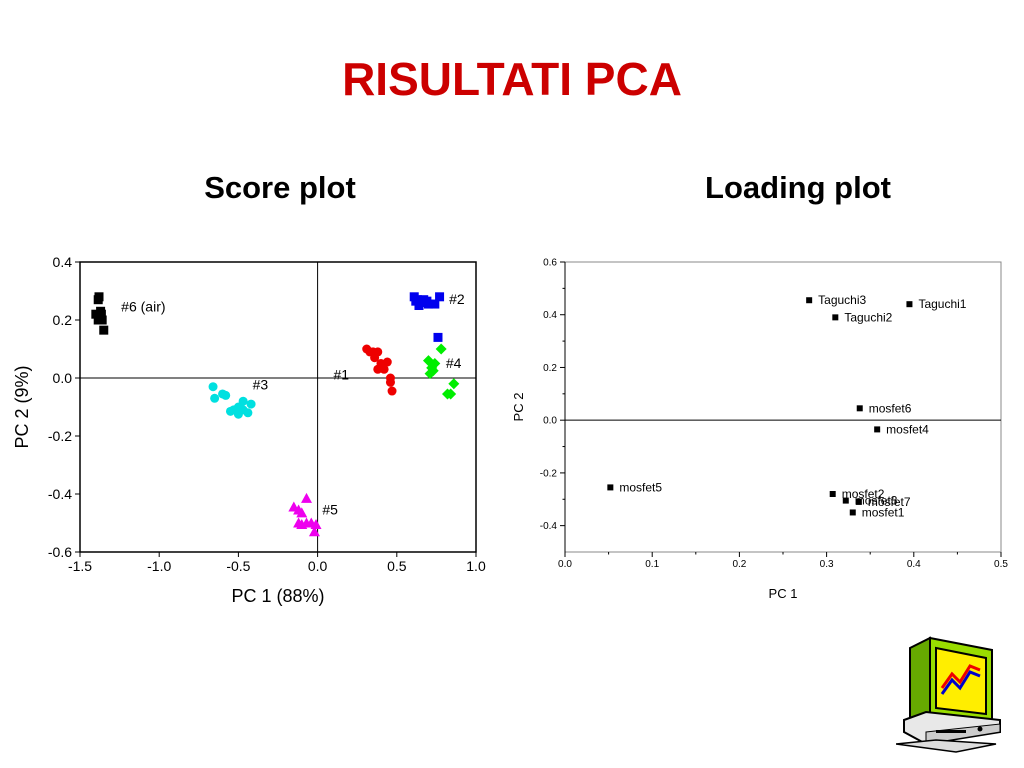 The height and width of the screenshot is (768, 1024). Describe the element at coordinates (652, 564) in the screenshot. I see `x-tick-label: 0.1` at that location.